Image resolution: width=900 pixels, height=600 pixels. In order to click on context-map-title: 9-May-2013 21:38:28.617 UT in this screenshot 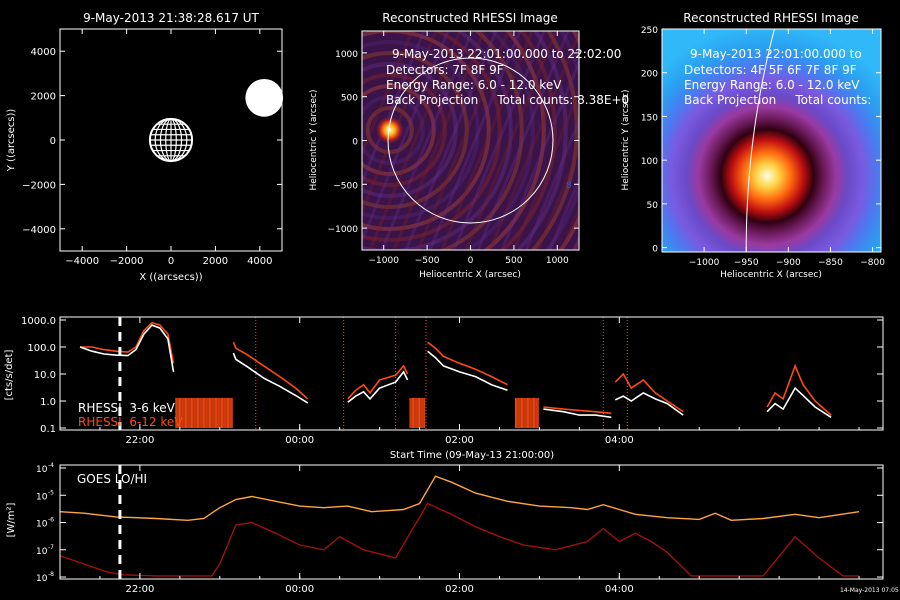, I will do `click(171, 18)`.